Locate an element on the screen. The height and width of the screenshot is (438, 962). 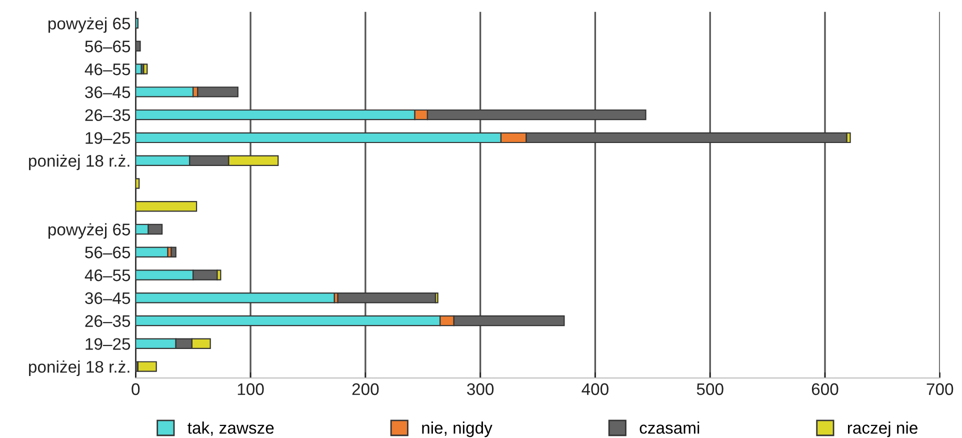
x-tick-label: 700 is located at coordinates (940, 389).